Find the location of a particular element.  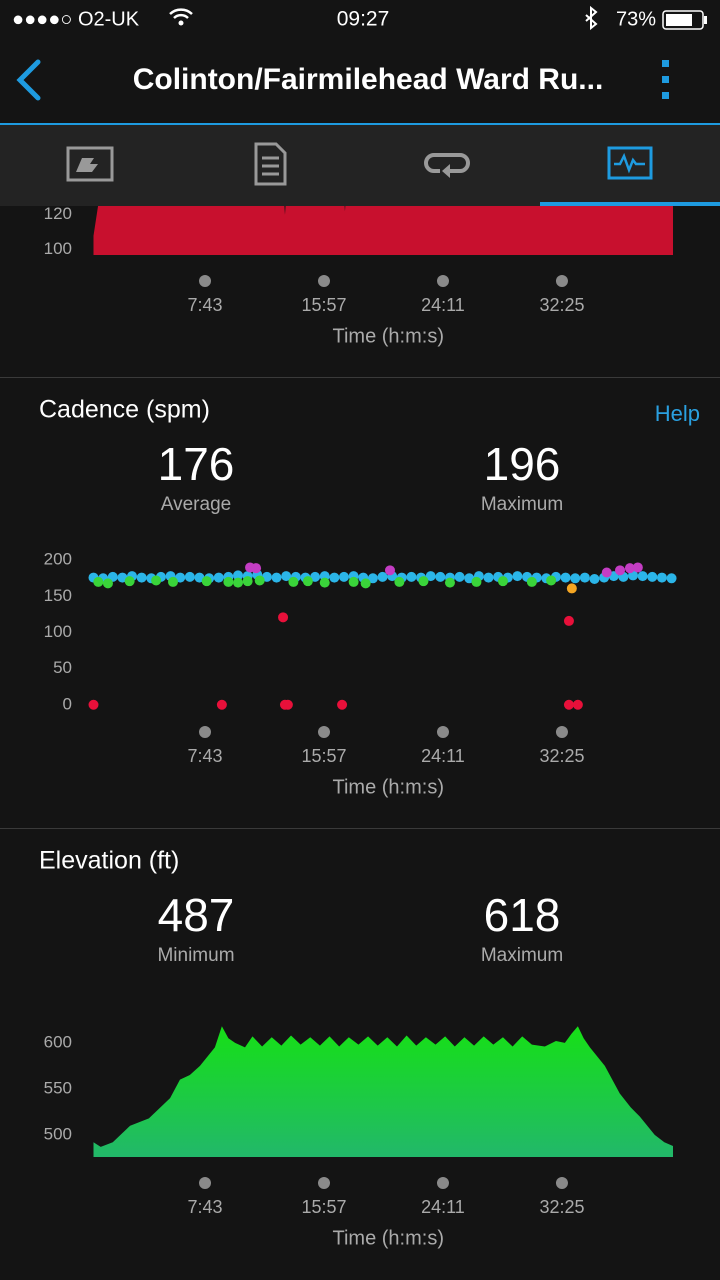

stat-label: Average is located at coordinates (196, 504).